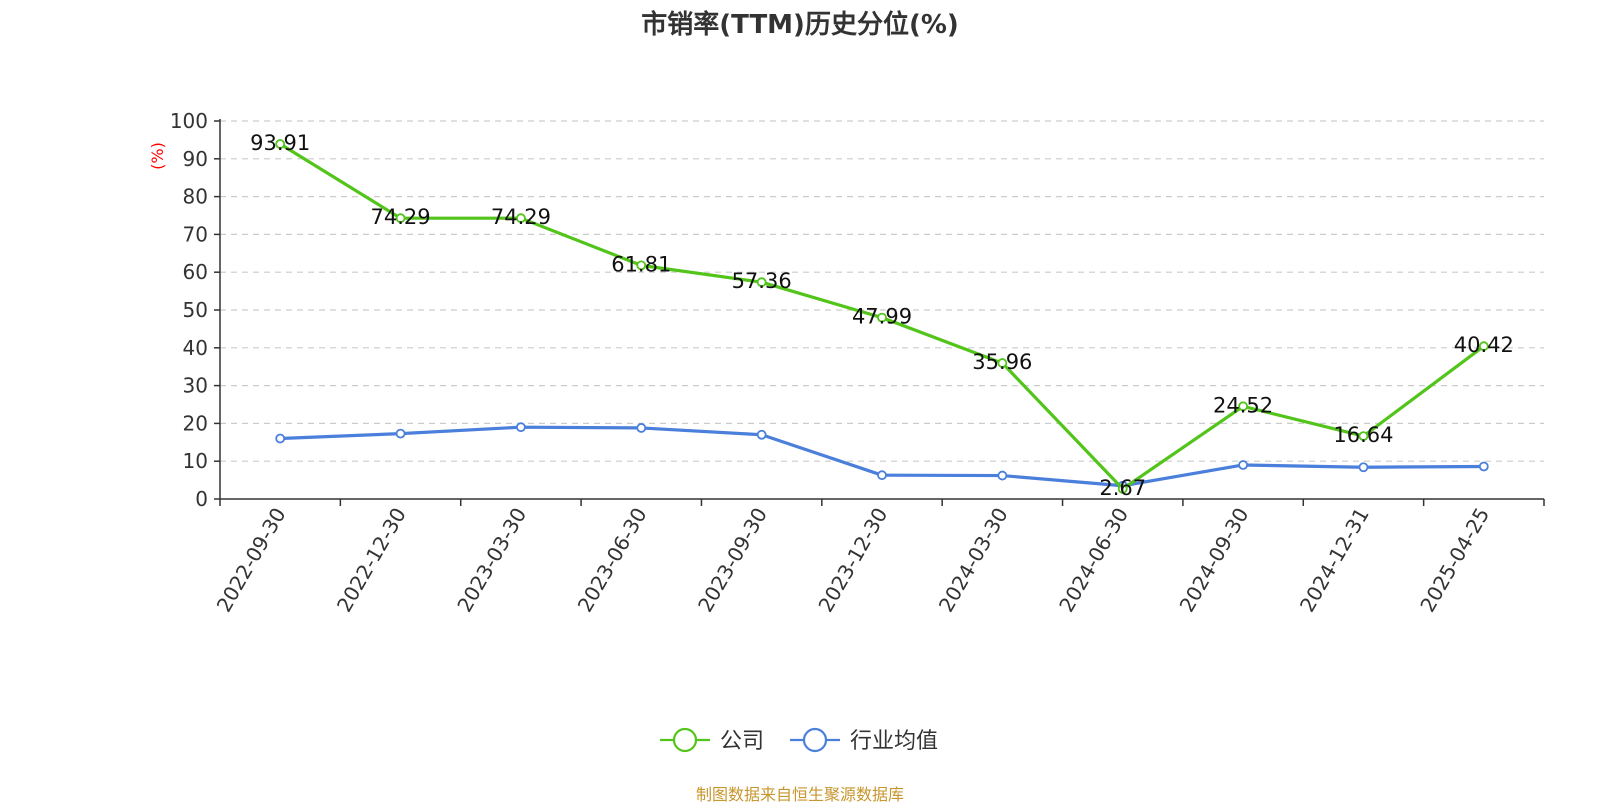  I want to click on data-label: 57.36, so click(762, 281).